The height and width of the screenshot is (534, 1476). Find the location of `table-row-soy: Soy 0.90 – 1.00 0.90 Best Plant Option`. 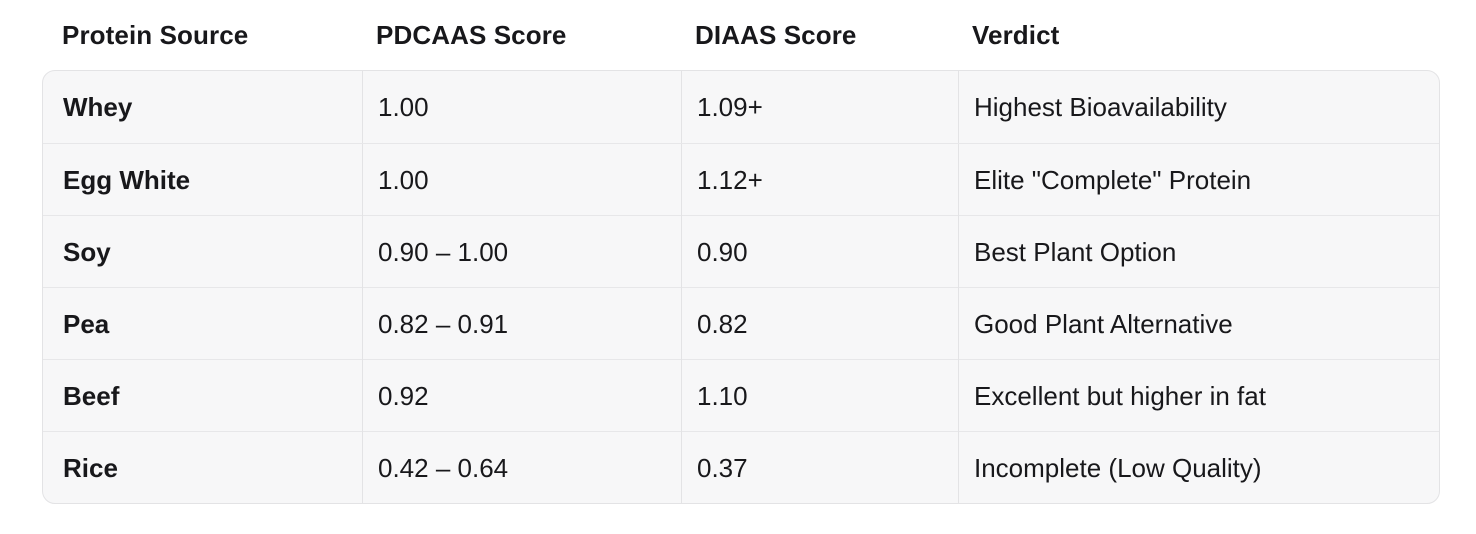

table-row-soy: Soy 0.90 – 1.00 0.90 Best Plant Option is located at coordinates (741, 251).